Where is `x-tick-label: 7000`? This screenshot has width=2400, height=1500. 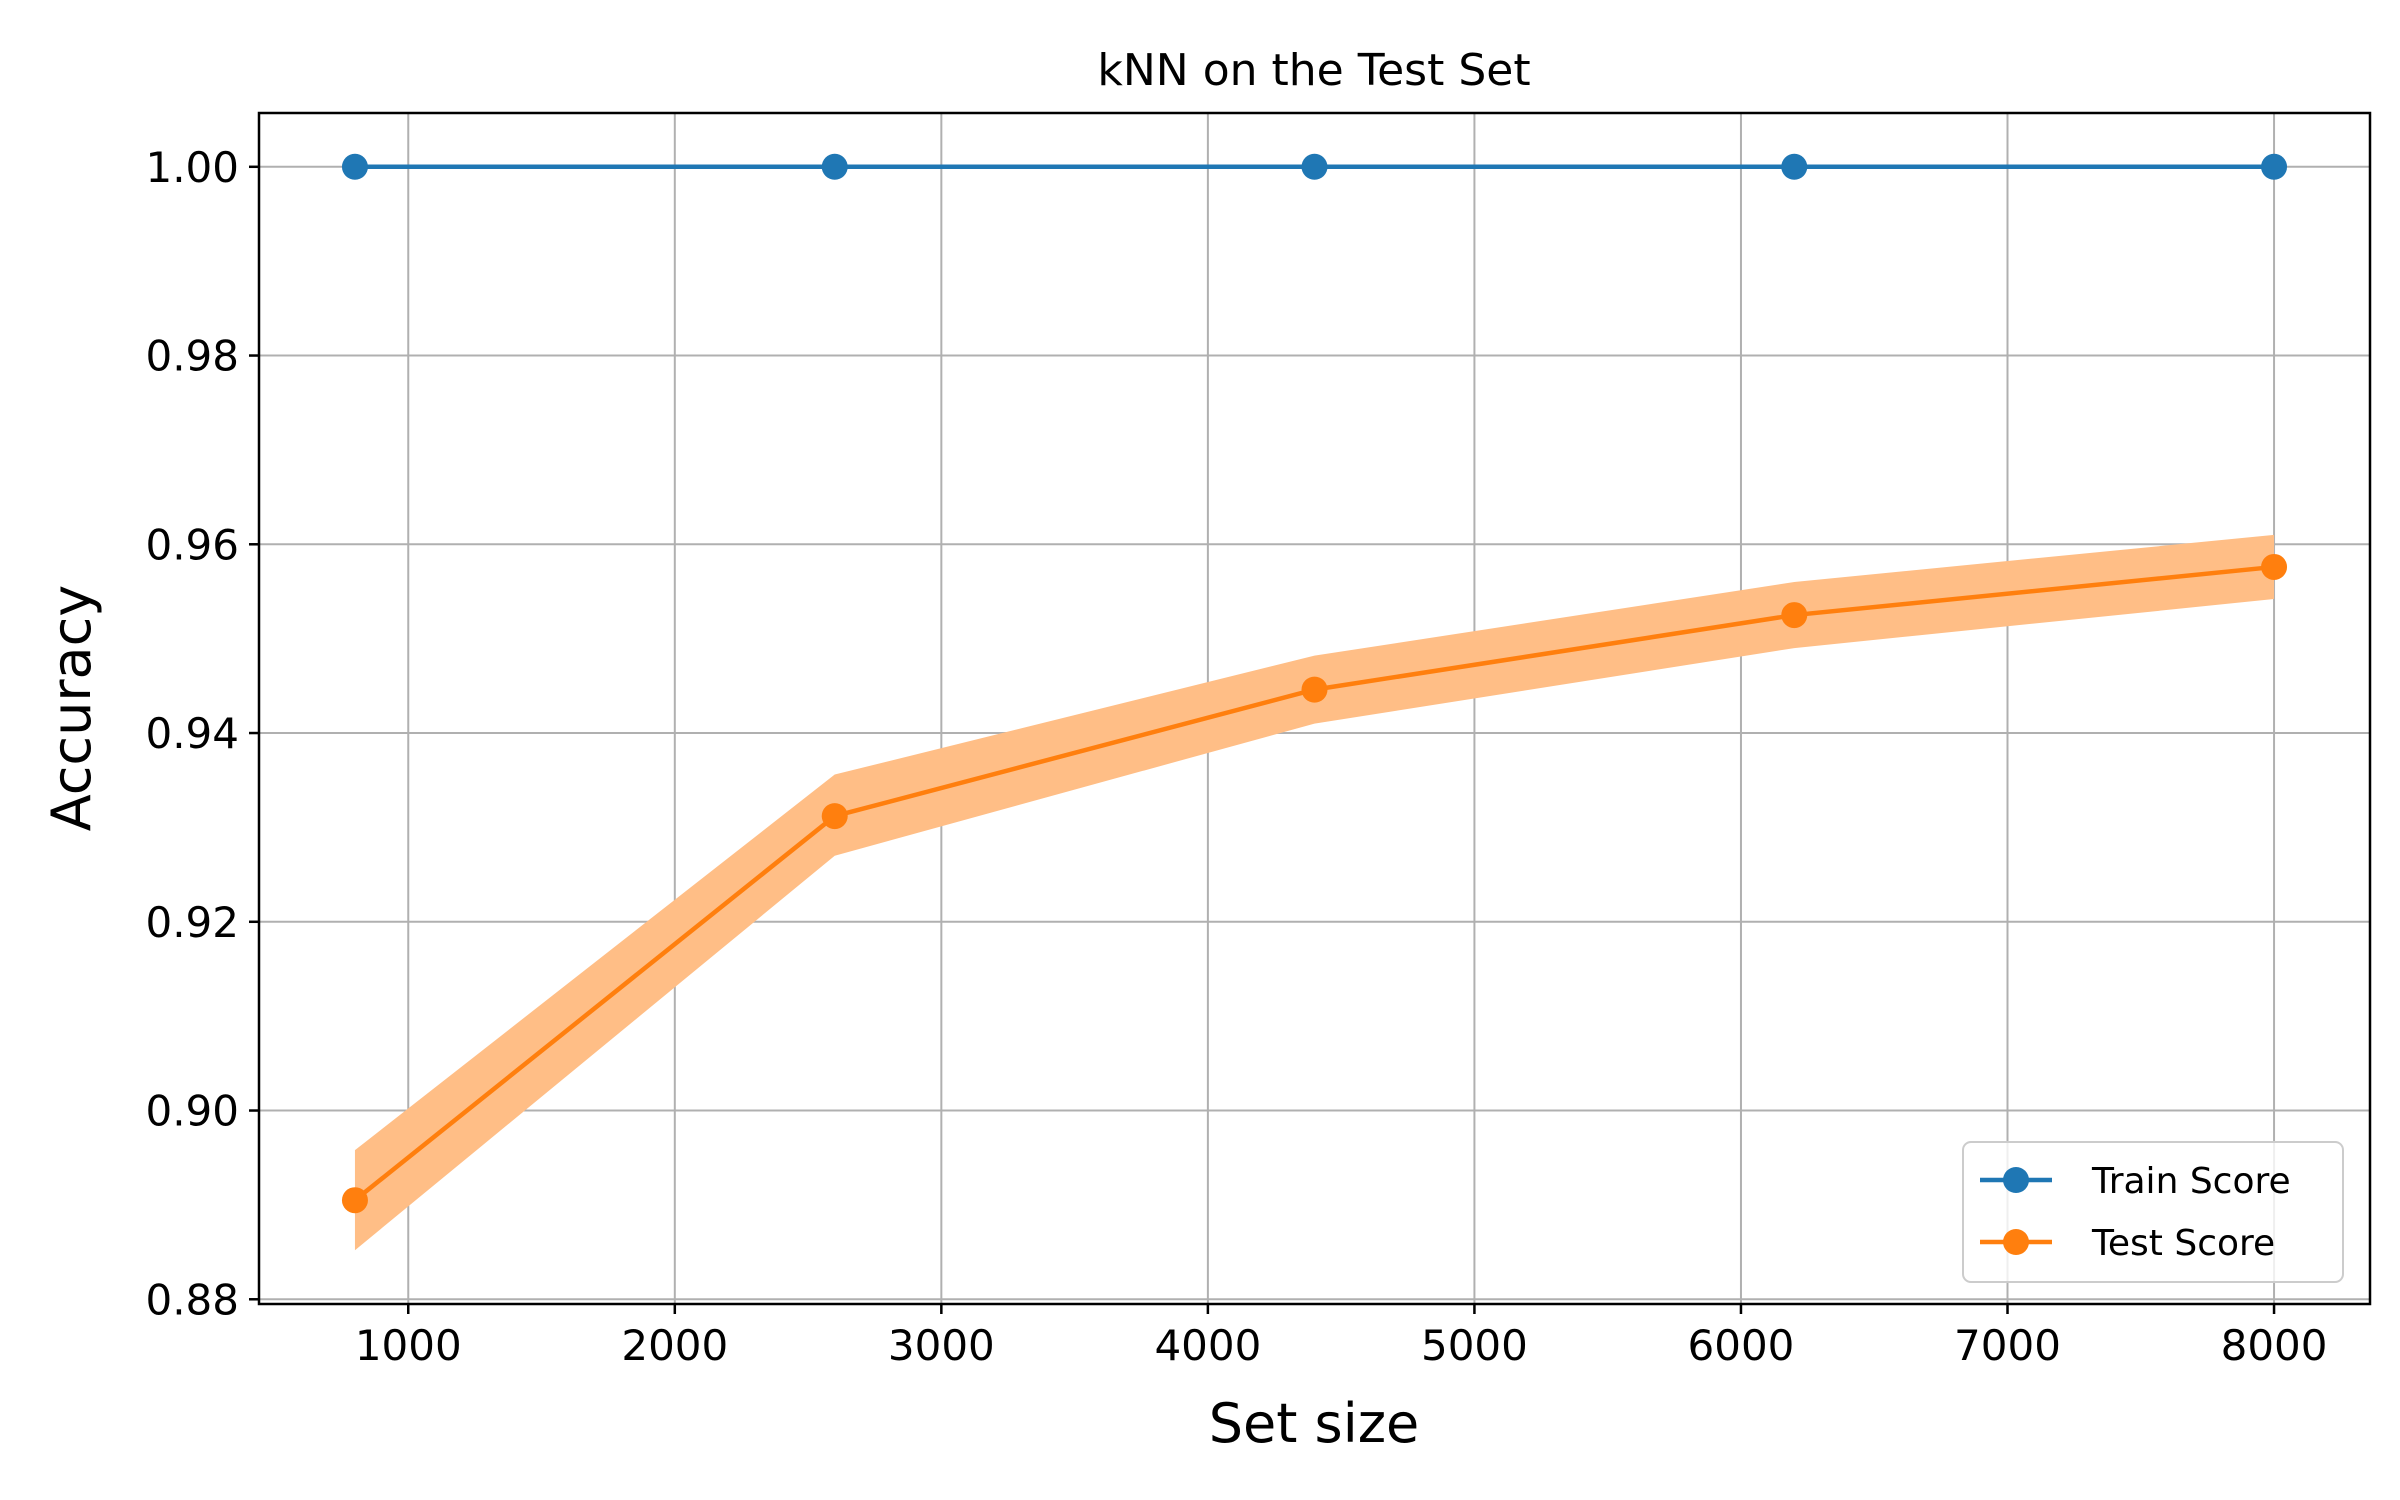 x-tick-label: 7000 is located at coordinates (2007, 1345).